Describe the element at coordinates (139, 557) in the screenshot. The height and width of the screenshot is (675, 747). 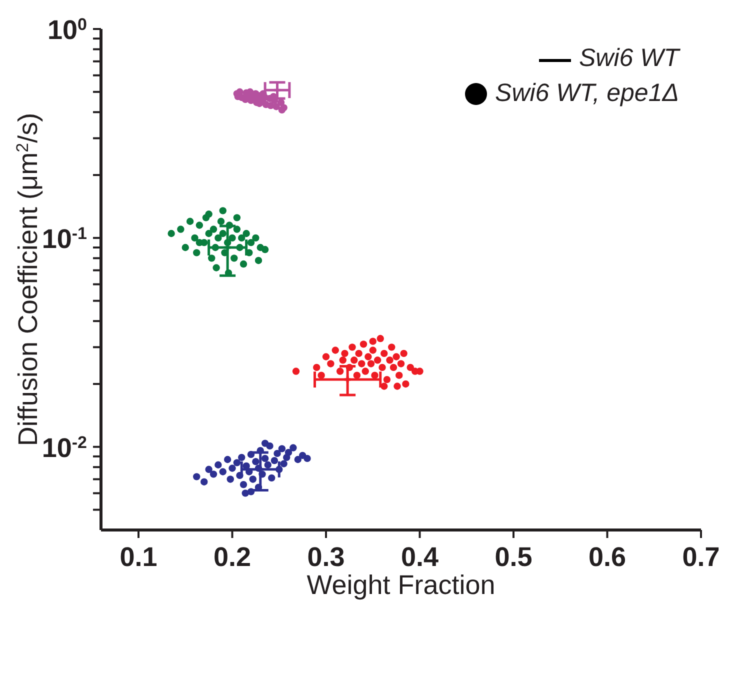
I see `x-tick-label: 0.1` at that location.